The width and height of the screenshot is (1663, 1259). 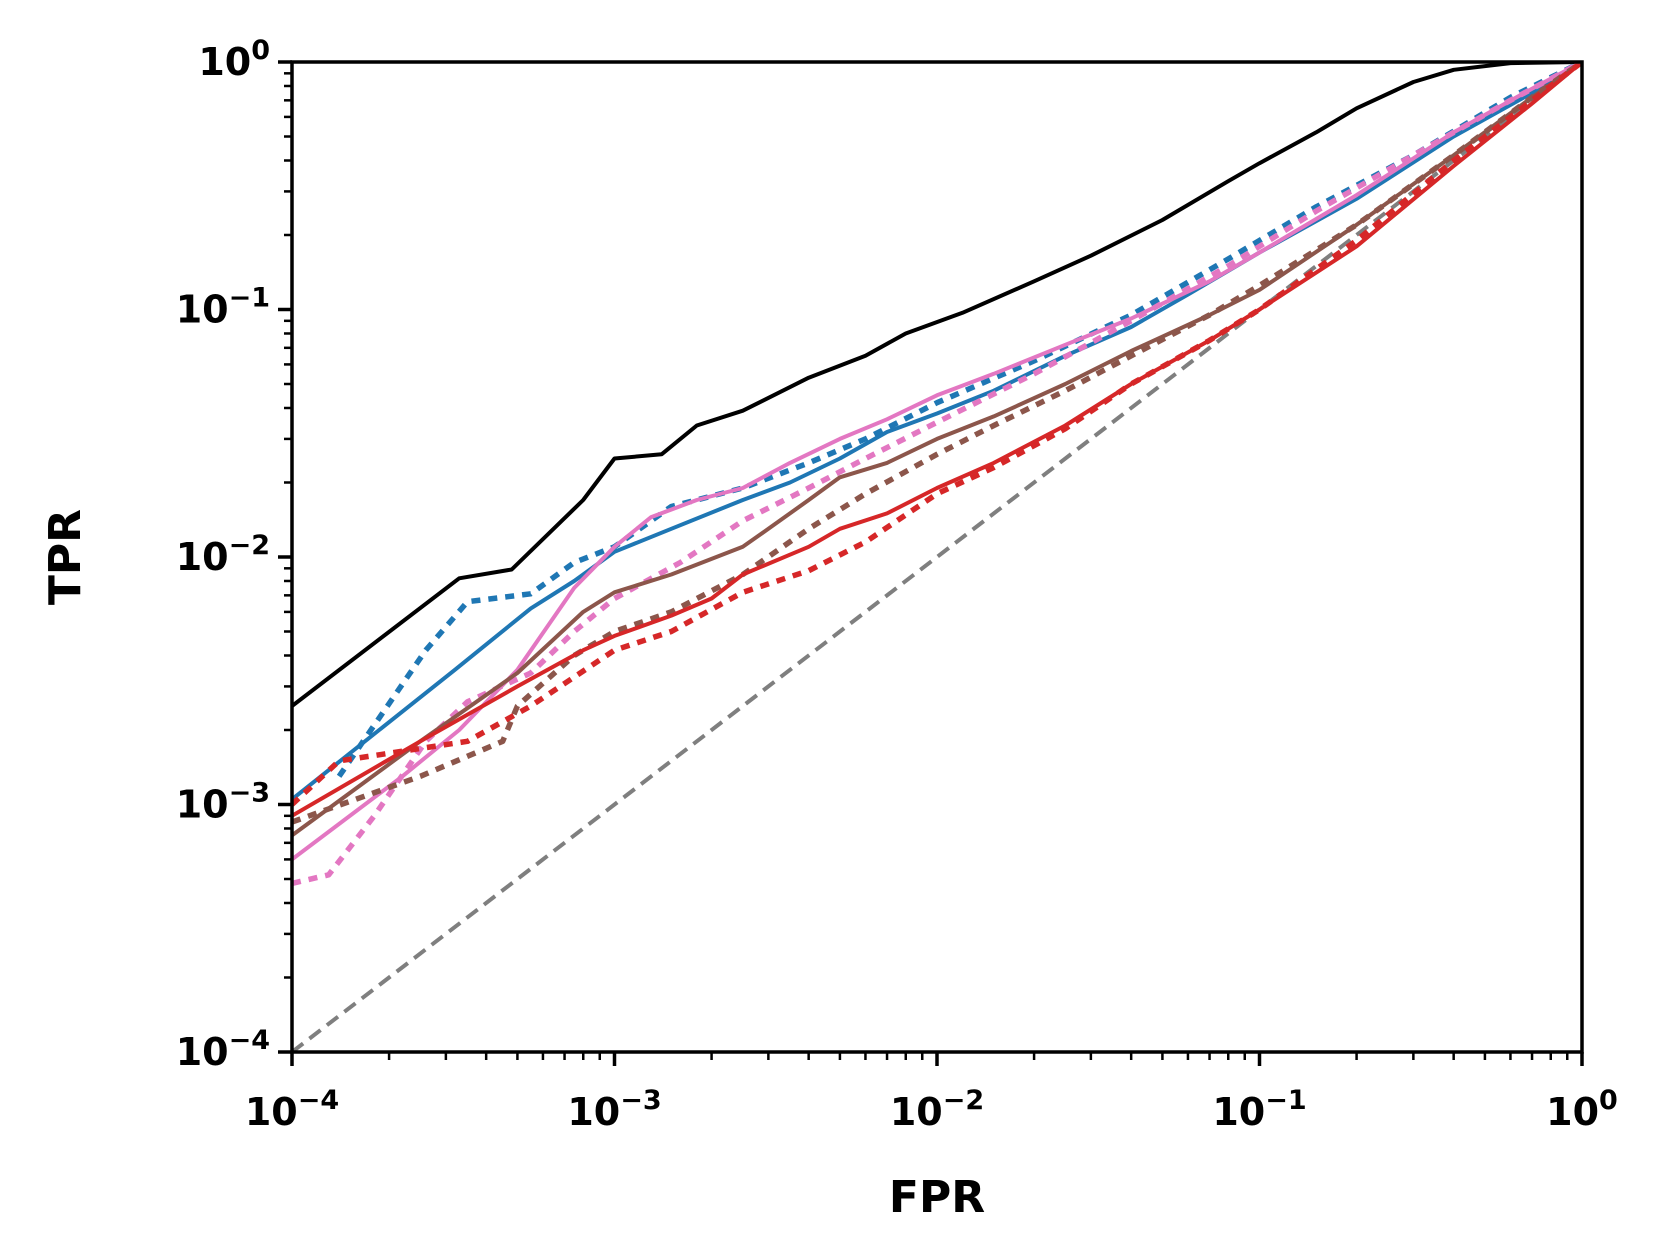 I want to click on y-tick-label-3: 10⁻¹, so click(x=223, y=307).